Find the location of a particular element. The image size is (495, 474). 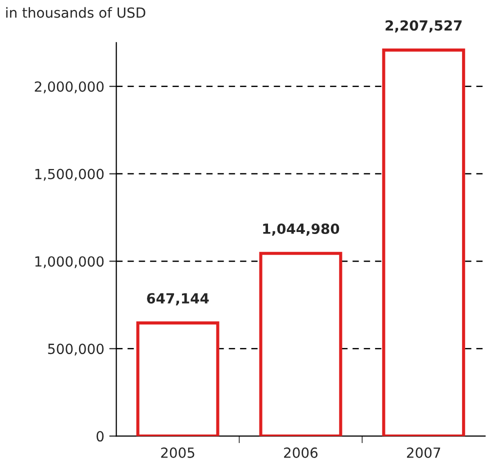

y-tick-label: 500,000 is located at coordinates (76, 350).